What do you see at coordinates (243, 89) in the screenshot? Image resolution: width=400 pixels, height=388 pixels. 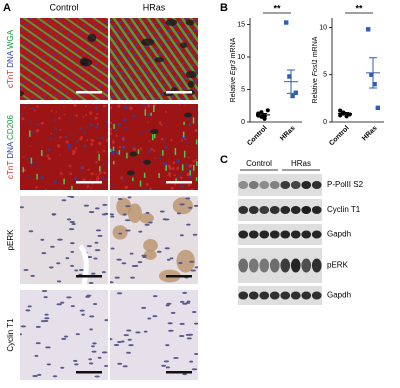 I see `y-tick-label: 5` at bounding box center [243, 89].